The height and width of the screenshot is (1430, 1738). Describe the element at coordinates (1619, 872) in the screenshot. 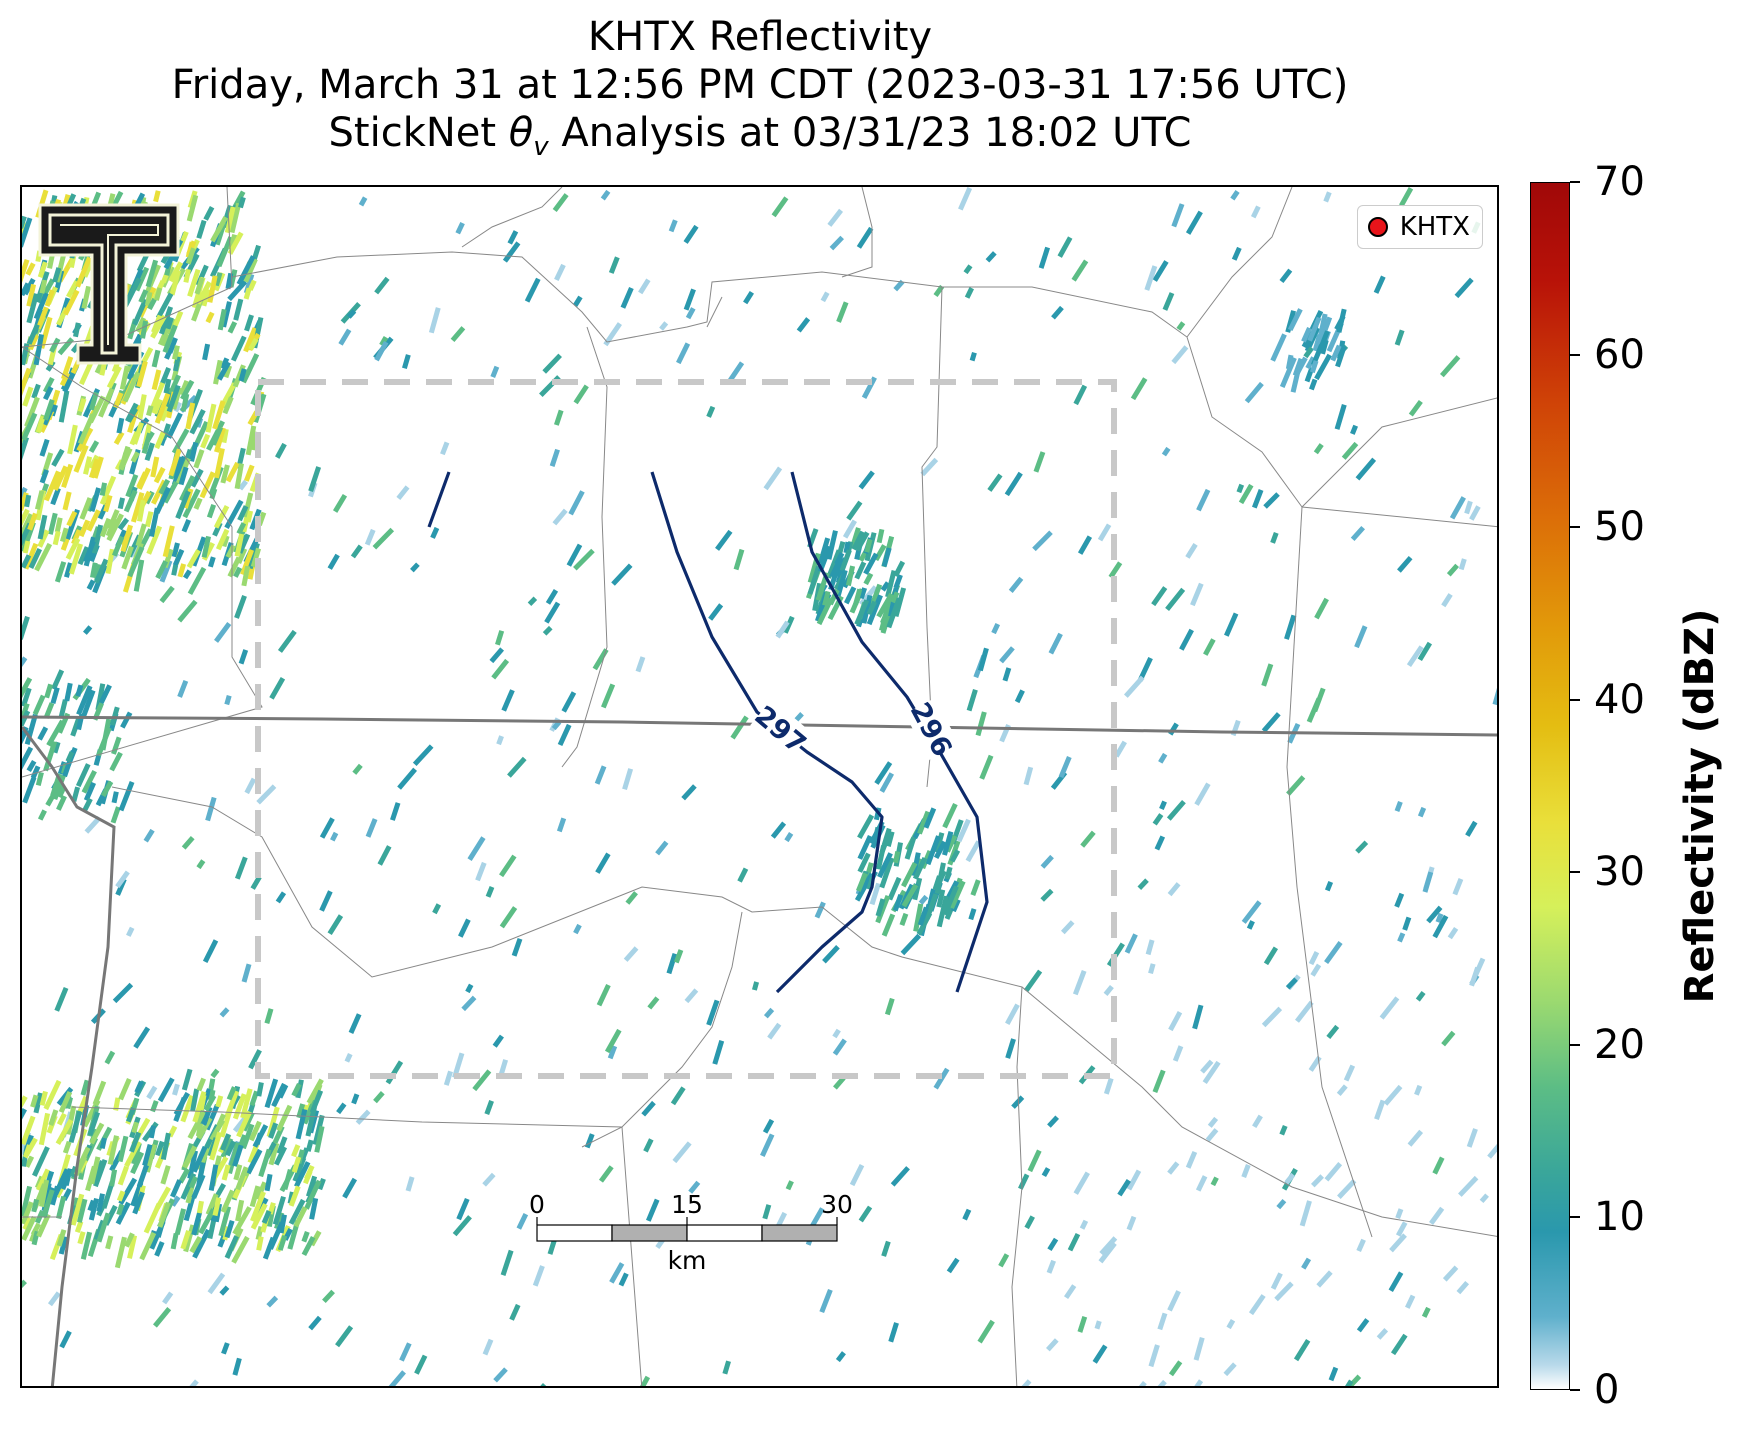

I see `colorbar-tick-label: 30` at that location.